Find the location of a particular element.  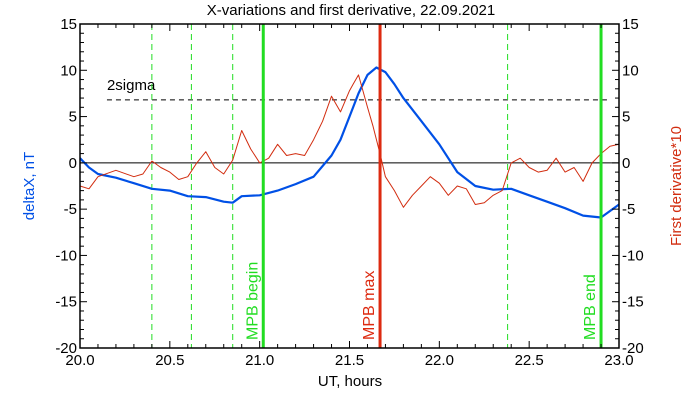

y-tick-label-left: 10 is located at coordinates (68, 70).